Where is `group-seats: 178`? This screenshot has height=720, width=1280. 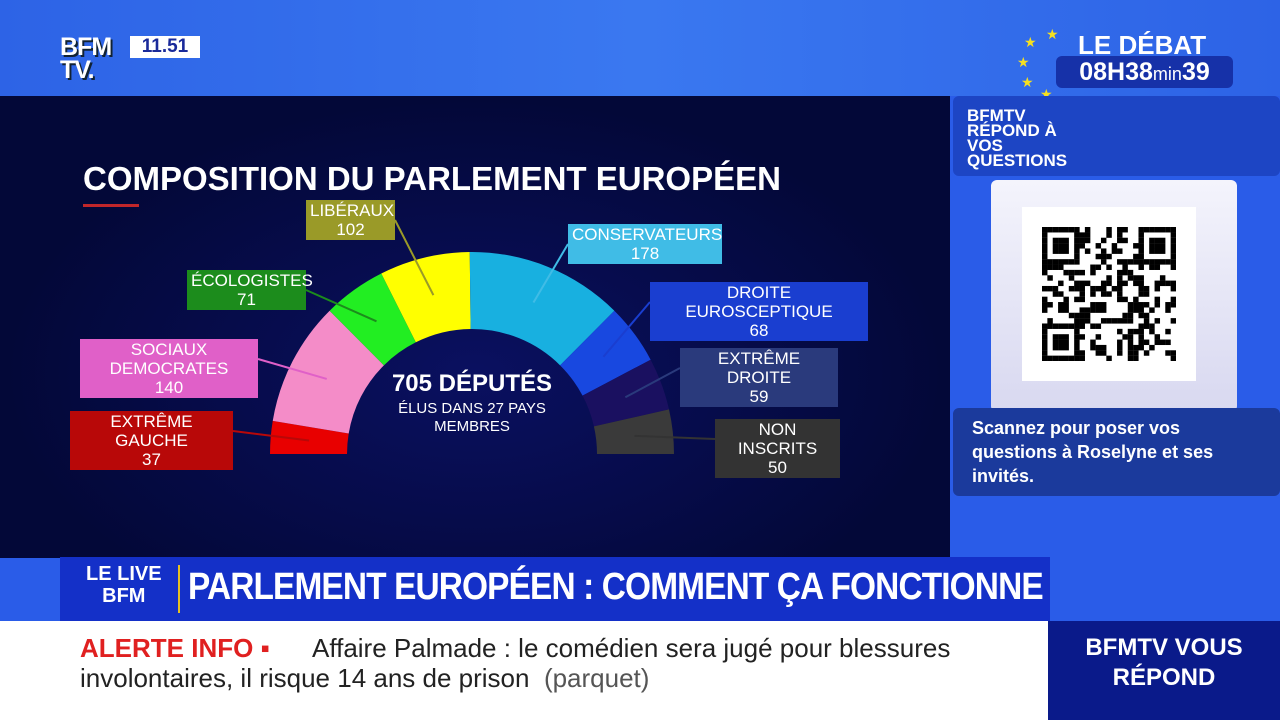 group-seats: 178 is located at coordinates (645, 253).